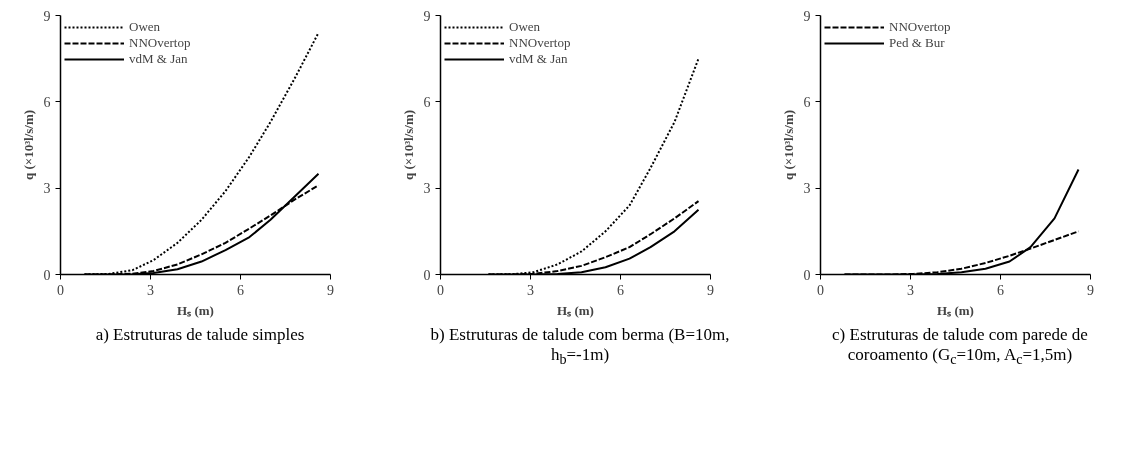  Describe the element at coordinates (200, 335) in the screenshot. I see `text: a) Estruturas de talude simples` at that location.